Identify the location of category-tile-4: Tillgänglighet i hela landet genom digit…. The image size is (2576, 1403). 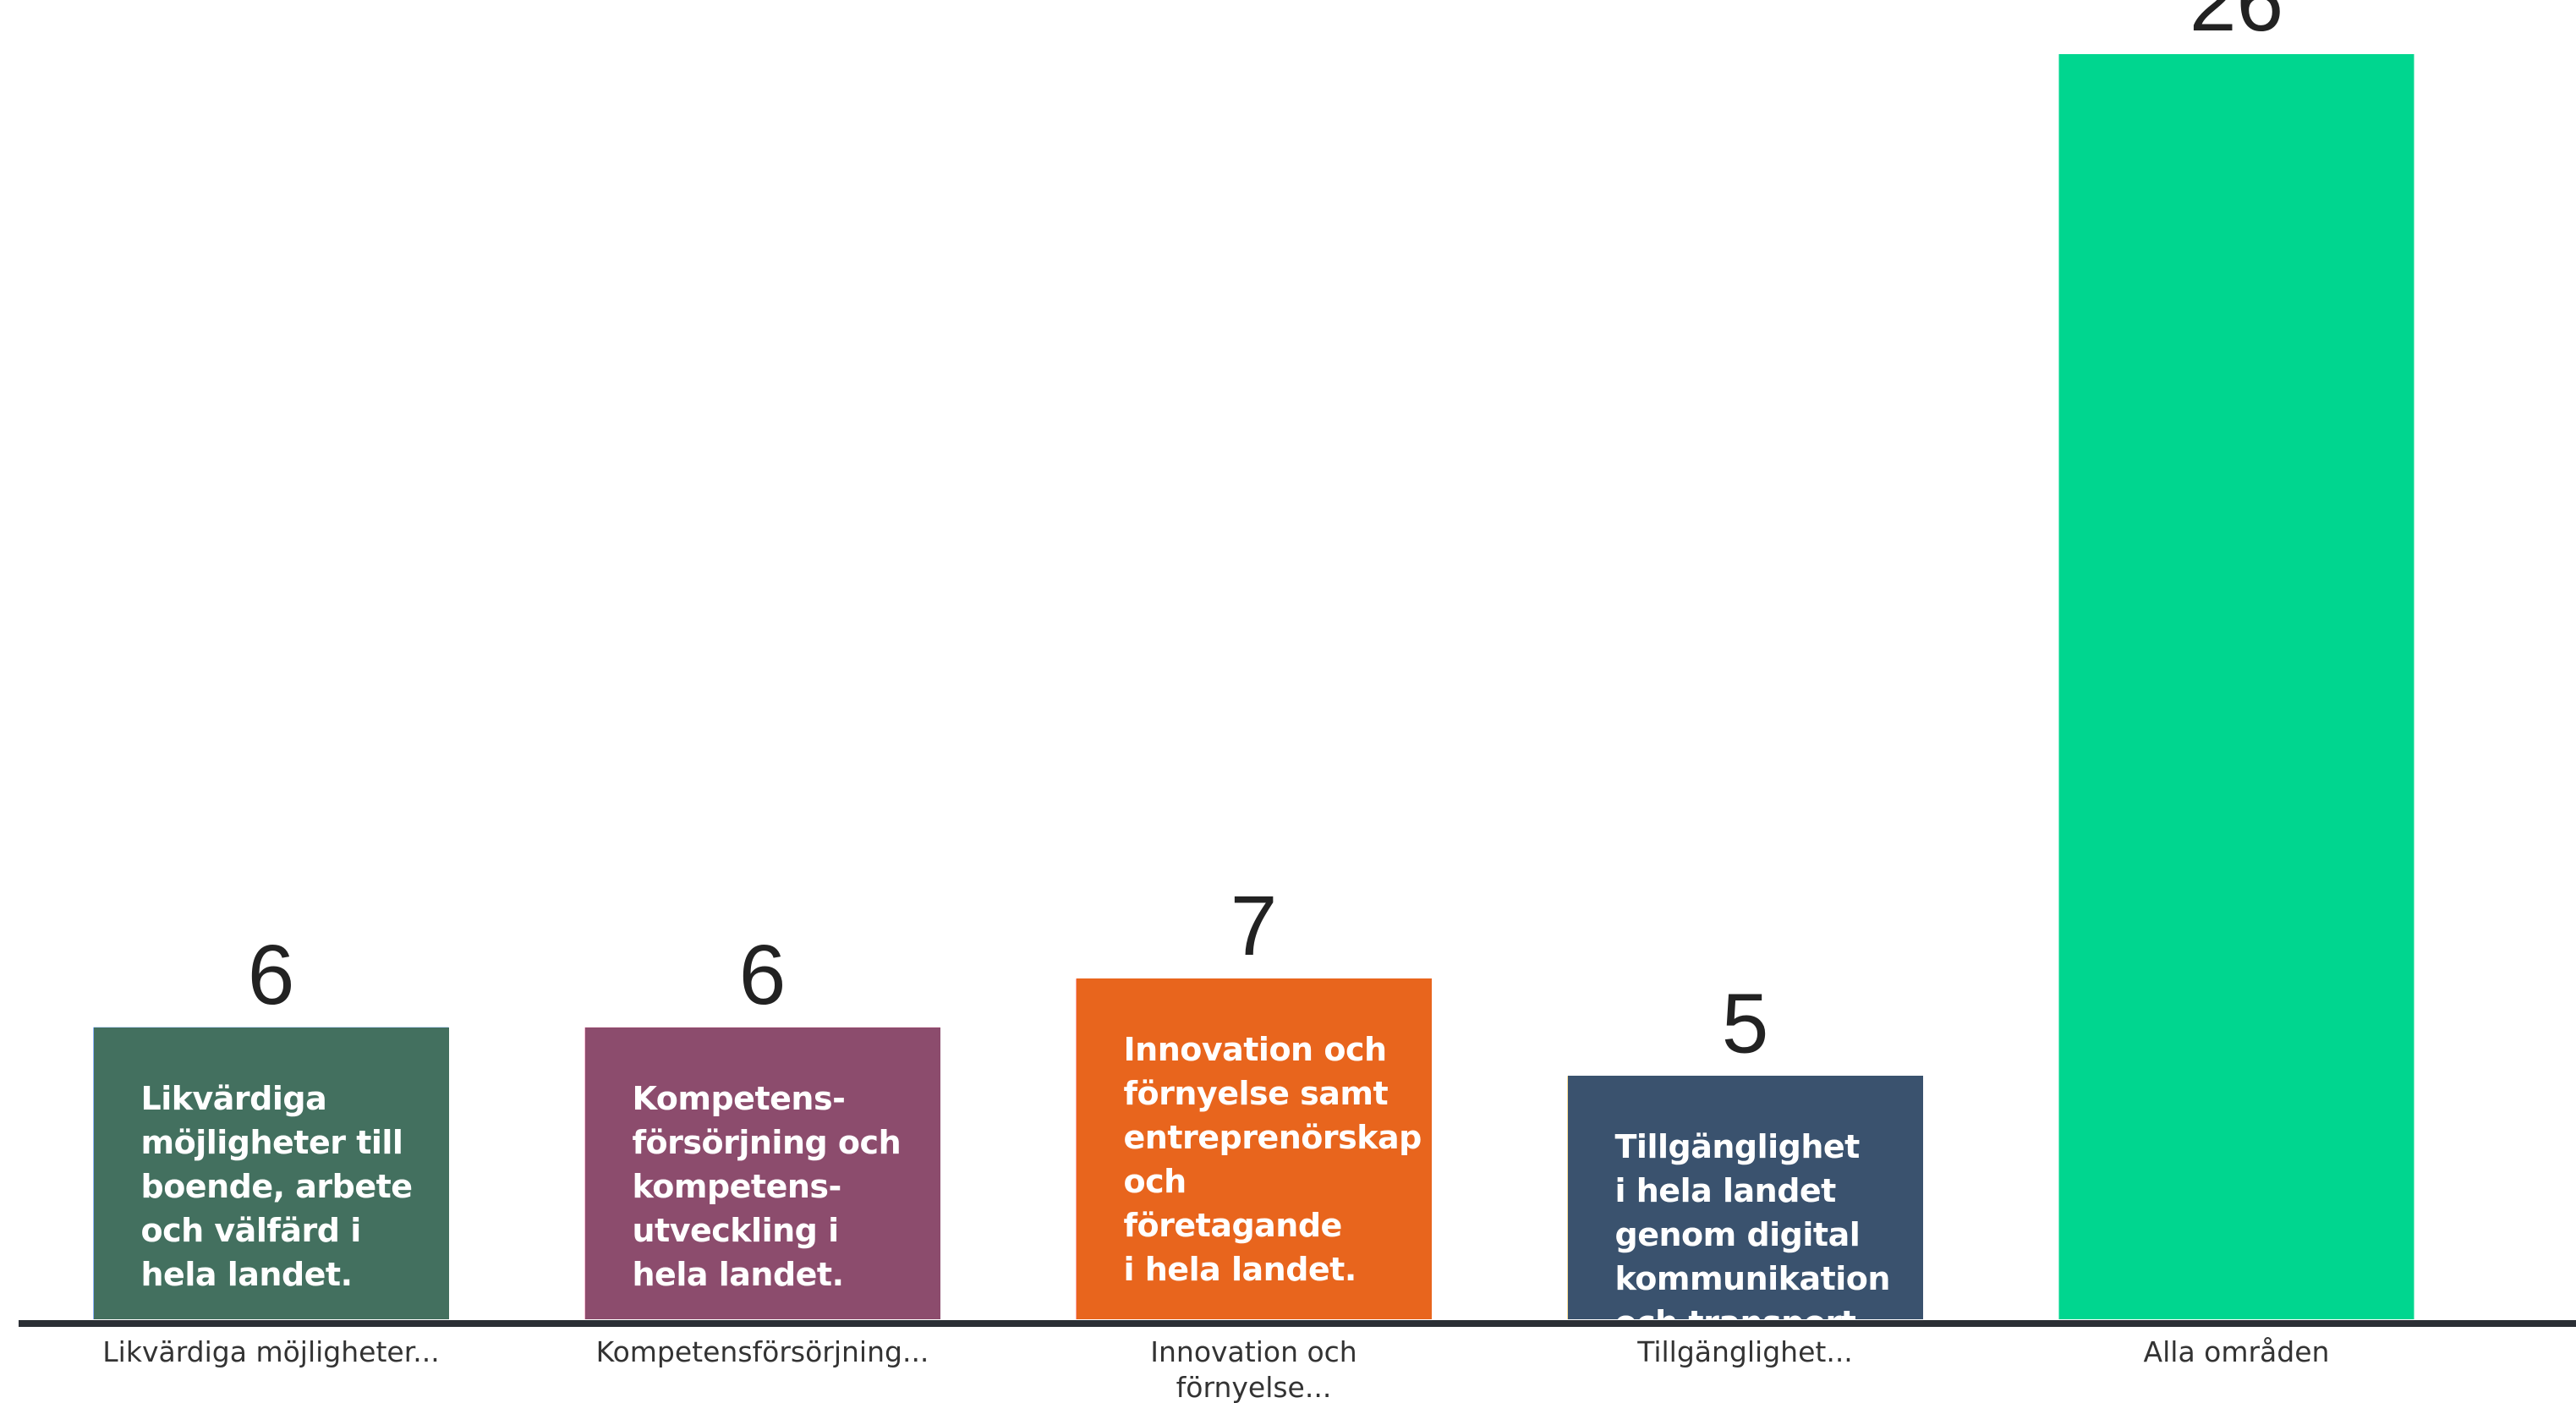
(1745, 1197).